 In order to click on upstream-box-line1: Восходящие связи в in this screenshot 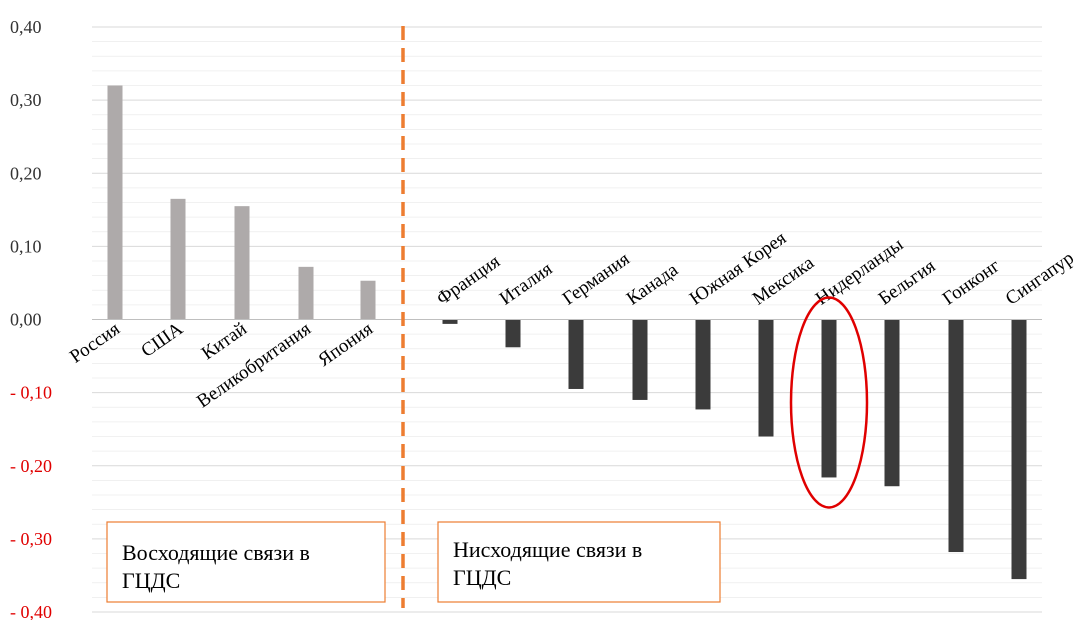, I will do `click(216, 552)`.